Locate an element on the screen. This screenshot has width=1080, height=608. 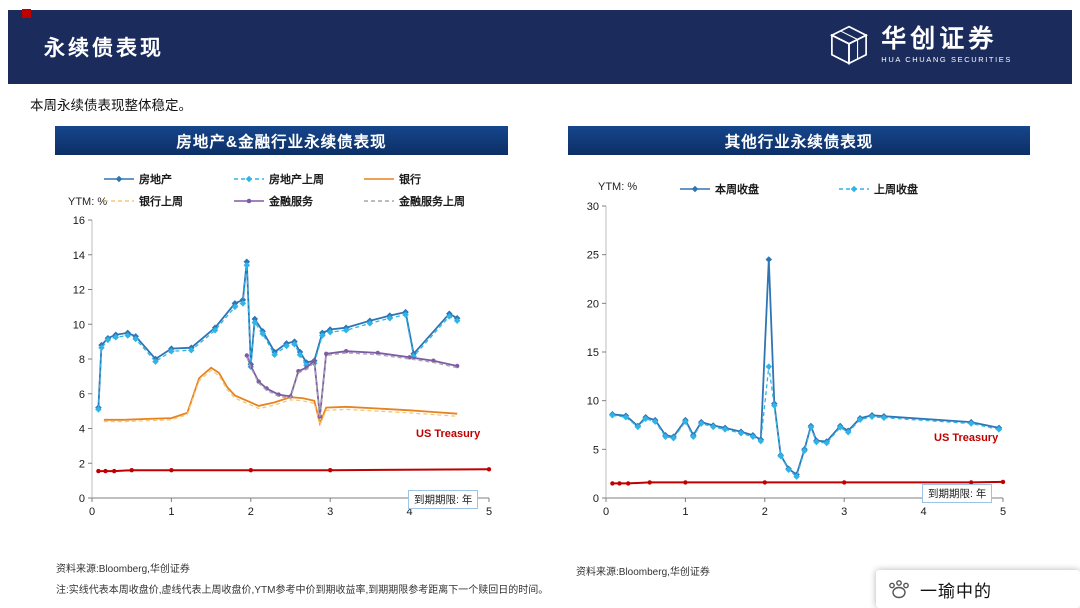
logo-text: 华创证券 HUA CHUANG SECURITIES is located at coordinates (946, 44).